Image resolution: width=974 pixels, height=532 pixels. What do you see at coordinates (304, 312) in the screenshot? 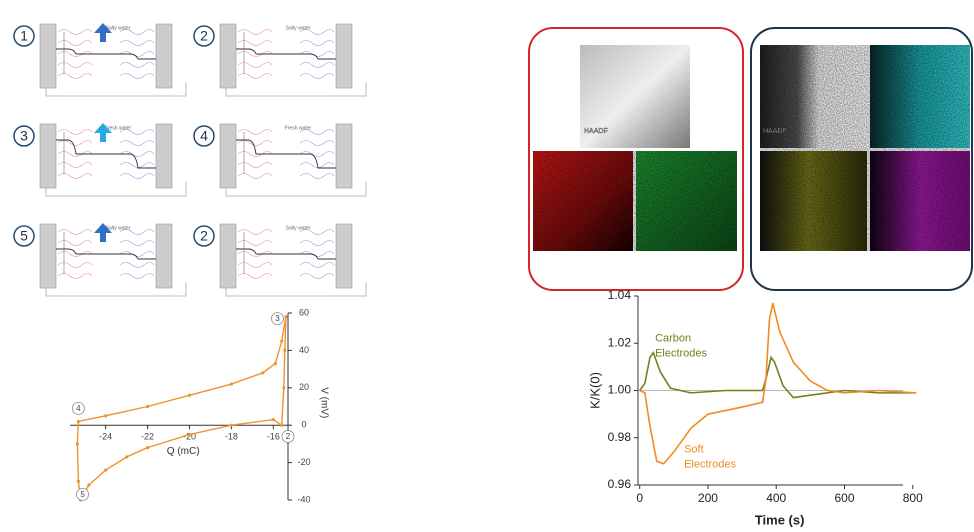
I see `y-tick-label: 60` at bounding box center [304, 312].